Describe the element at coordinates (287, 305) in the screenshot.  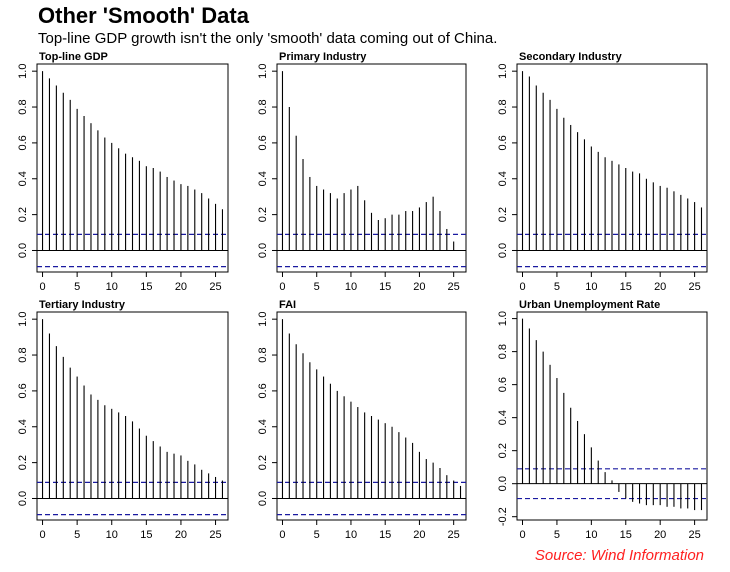
I see `panel-title: FAI` at that location.